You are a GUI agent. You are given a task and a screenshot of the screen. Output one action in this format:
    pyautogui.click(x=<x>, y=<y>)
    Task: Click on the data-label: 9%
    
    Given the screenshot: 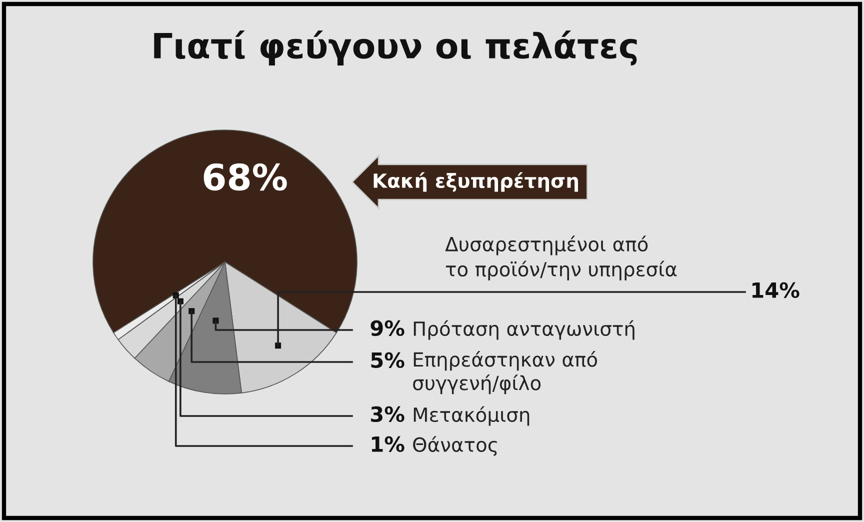 What is the action you would take?
    pyautogui.click(x=387, y=328)
    